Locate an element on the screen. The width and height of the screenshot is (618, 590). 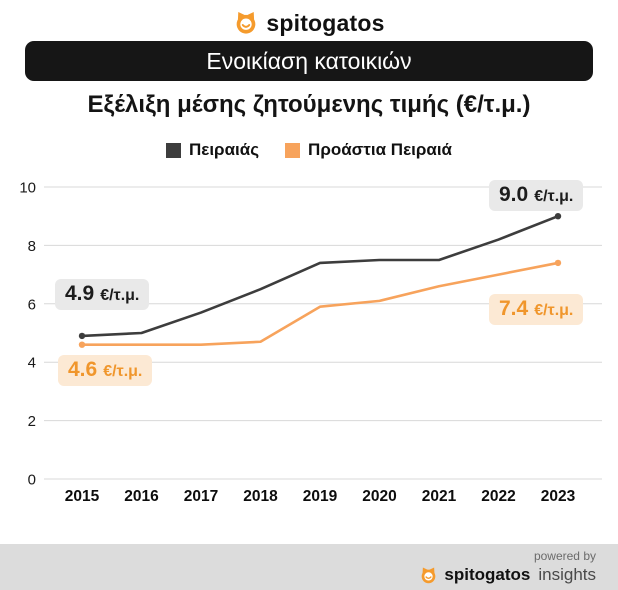
annotation-suburbs-2015: 4.6 €/τ.μ. is located at coordinates (105, 370).